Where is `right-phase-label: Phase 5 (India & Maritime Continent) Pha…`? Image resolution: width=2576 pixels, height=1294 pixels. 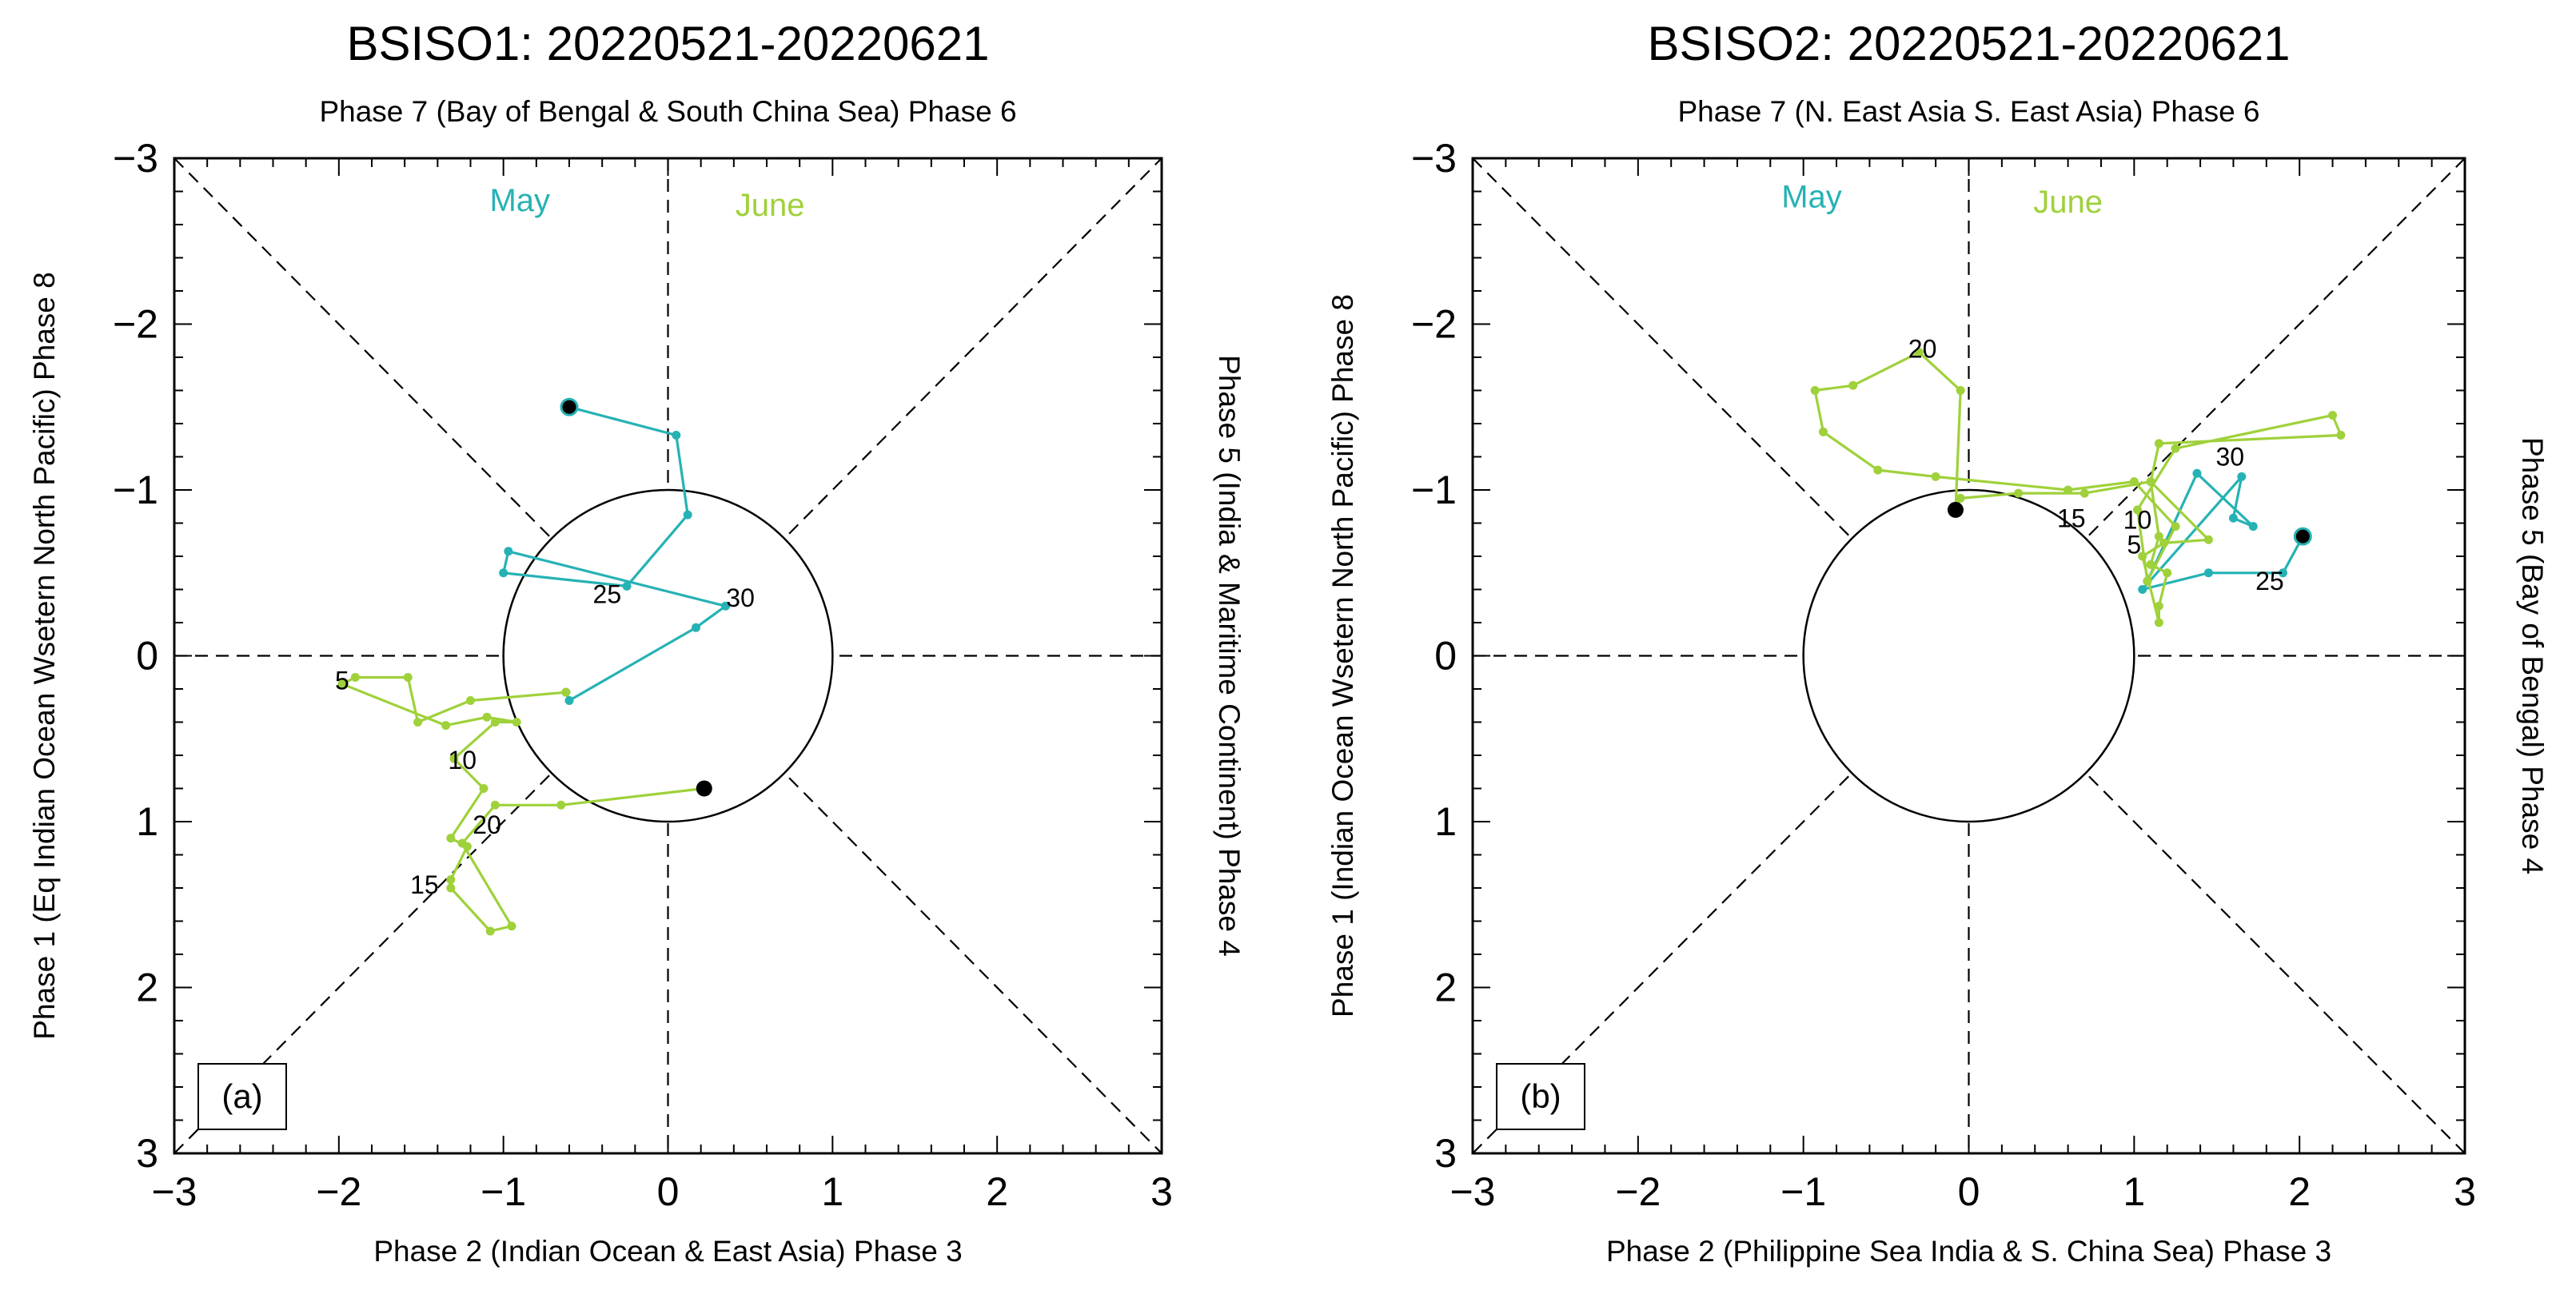
right-phase-label: Phase 5 (India & Maritime Continent) Pha… is located at coordinates (1230, 656).